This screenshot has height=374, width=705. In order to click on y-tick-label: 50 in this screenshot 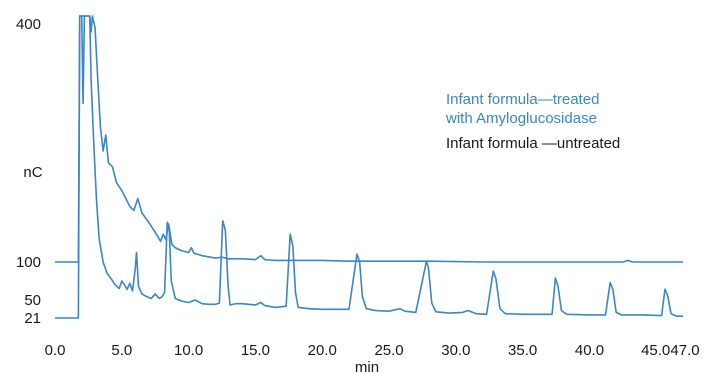, I will do `click(32, 300)`.